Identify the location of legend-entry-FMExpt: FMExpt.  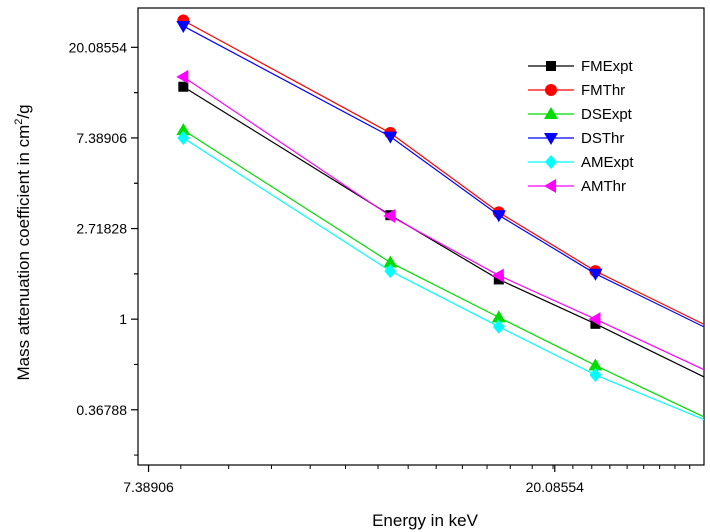
(581, 66).